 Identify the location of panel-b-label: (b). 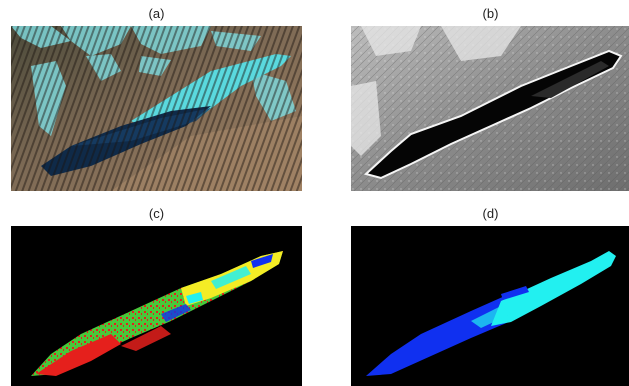
(490, 13).